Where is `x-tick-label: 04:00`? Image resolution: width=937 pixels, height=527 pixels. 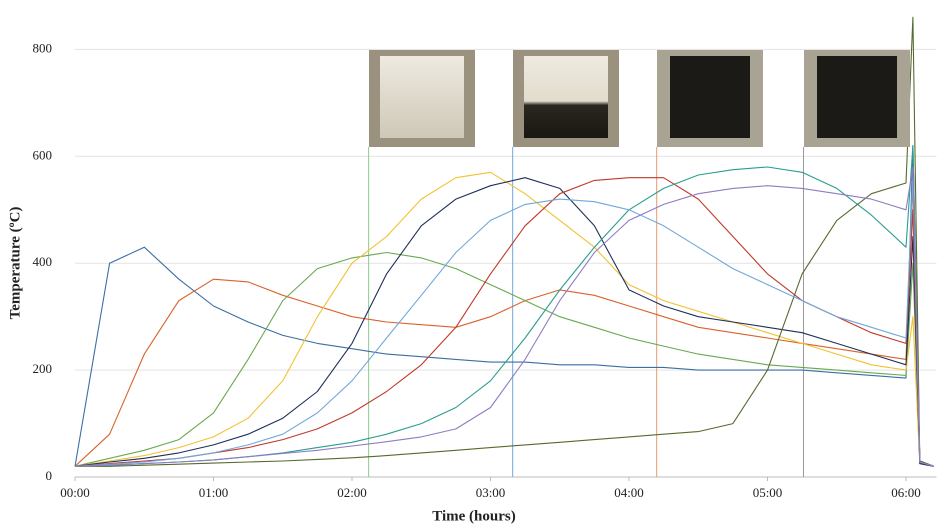 x-tick-label: 04:00 is located at coordinates (629, 492).